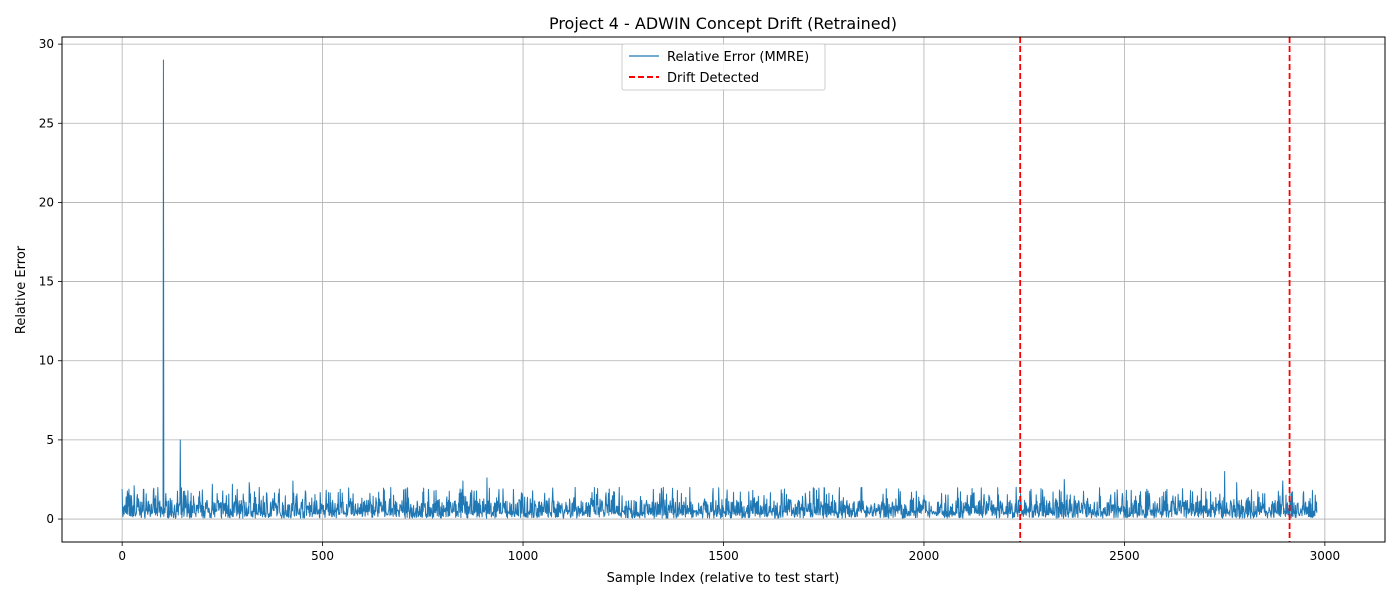 This screenshot has width=1400, height=600. What do you see at coordinates (122, 556) in the screenshot?
I see `x-tick-label: 0` at bounding box center [122, 556].